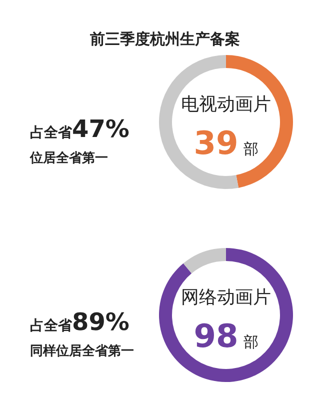  What do you see at coordinates (216, 336) in the screenshot?
I see `text: 98` at bounding box center [216, 336].